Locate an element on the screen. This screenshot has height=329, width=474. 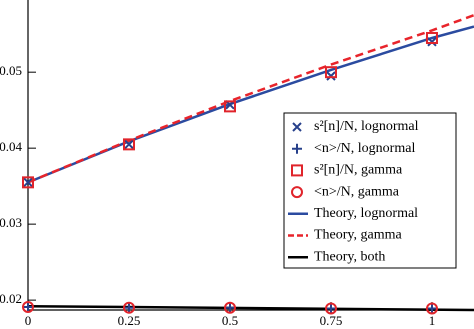
legend-label: Theory, both is located at coordinates (349, 256).